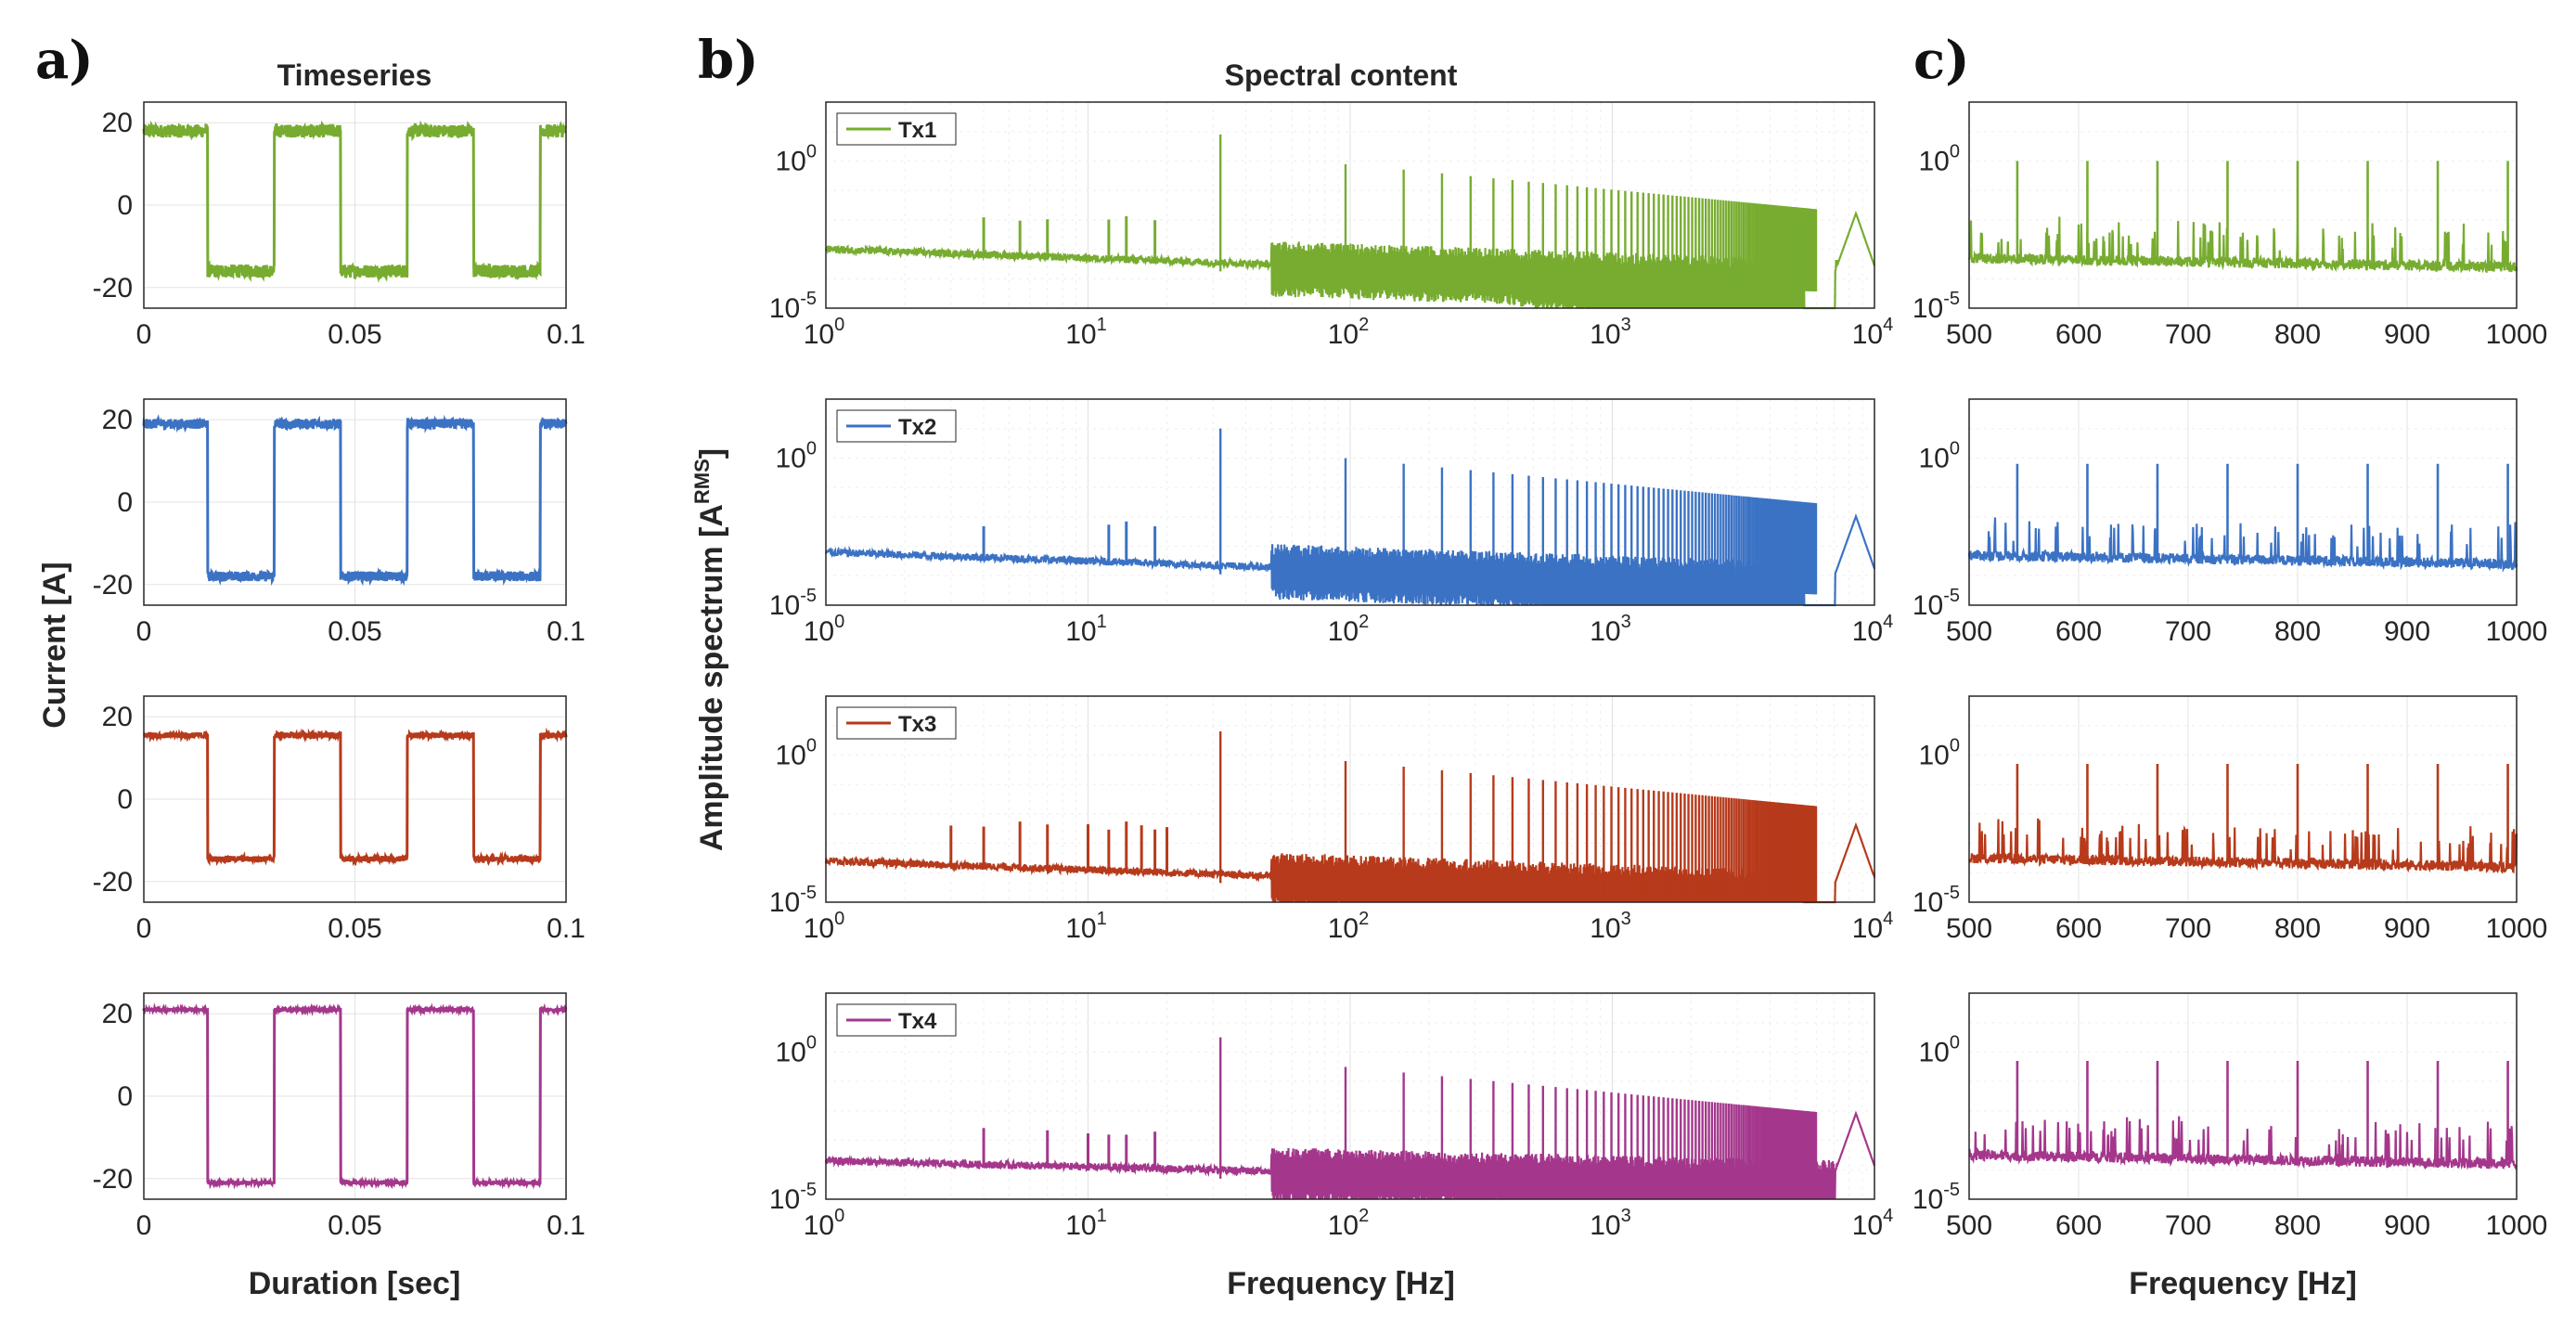 Image resolution: width=2576 pixels, height=1331 pixels. Describe the element at coordinates (354, 201) in the screenshot. I see `timeseries-line` at that location.